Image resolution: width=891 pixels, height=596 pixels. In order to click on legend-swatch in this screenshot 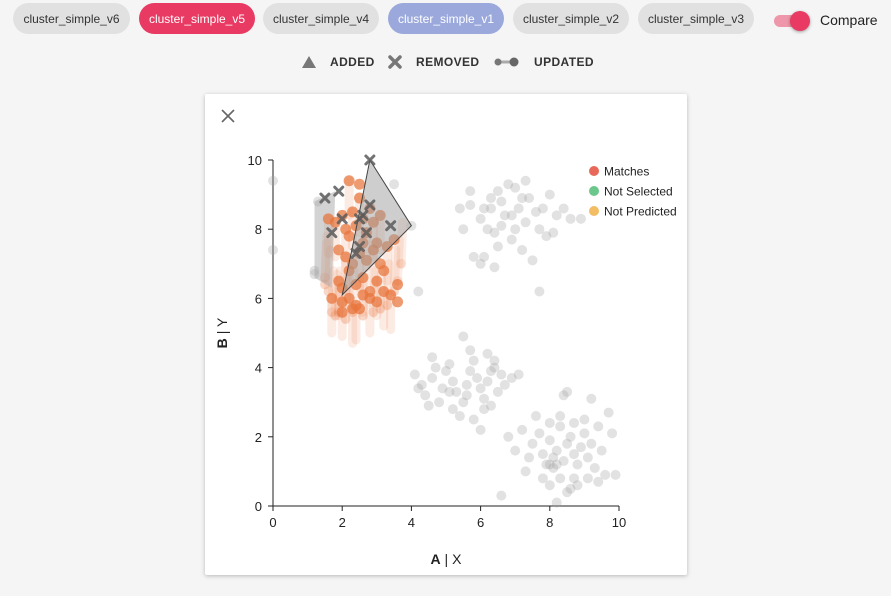, I will do `click(594, 191)`.